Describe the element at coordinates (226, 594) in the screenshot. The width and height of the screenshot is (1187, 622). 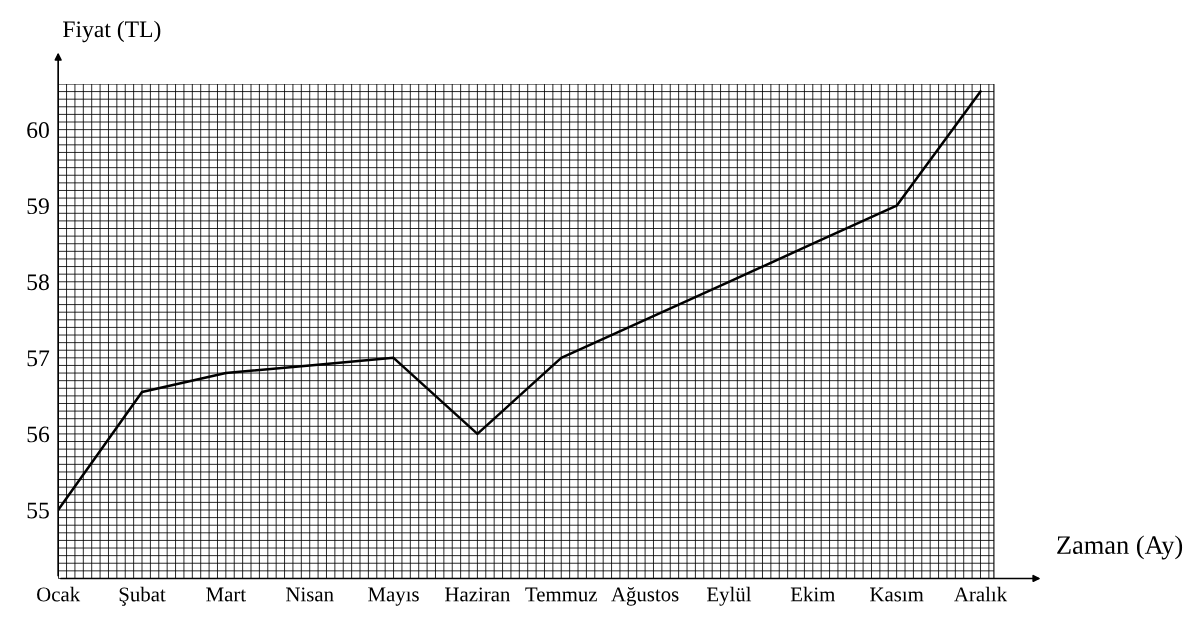
I see `x-tick-label: Mart` at that location.